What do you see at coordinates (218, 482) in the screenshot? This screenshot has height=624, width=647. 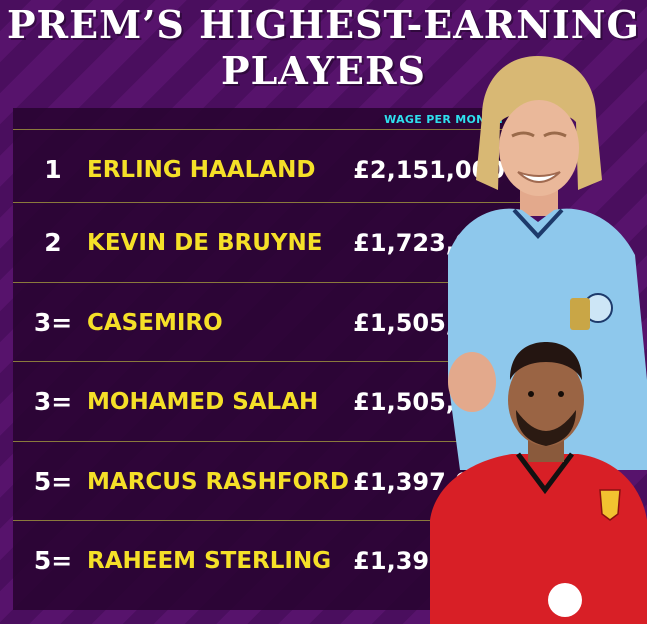 I see `player-name: MARCUS RASHFORD` at bounding box center [218, 482].